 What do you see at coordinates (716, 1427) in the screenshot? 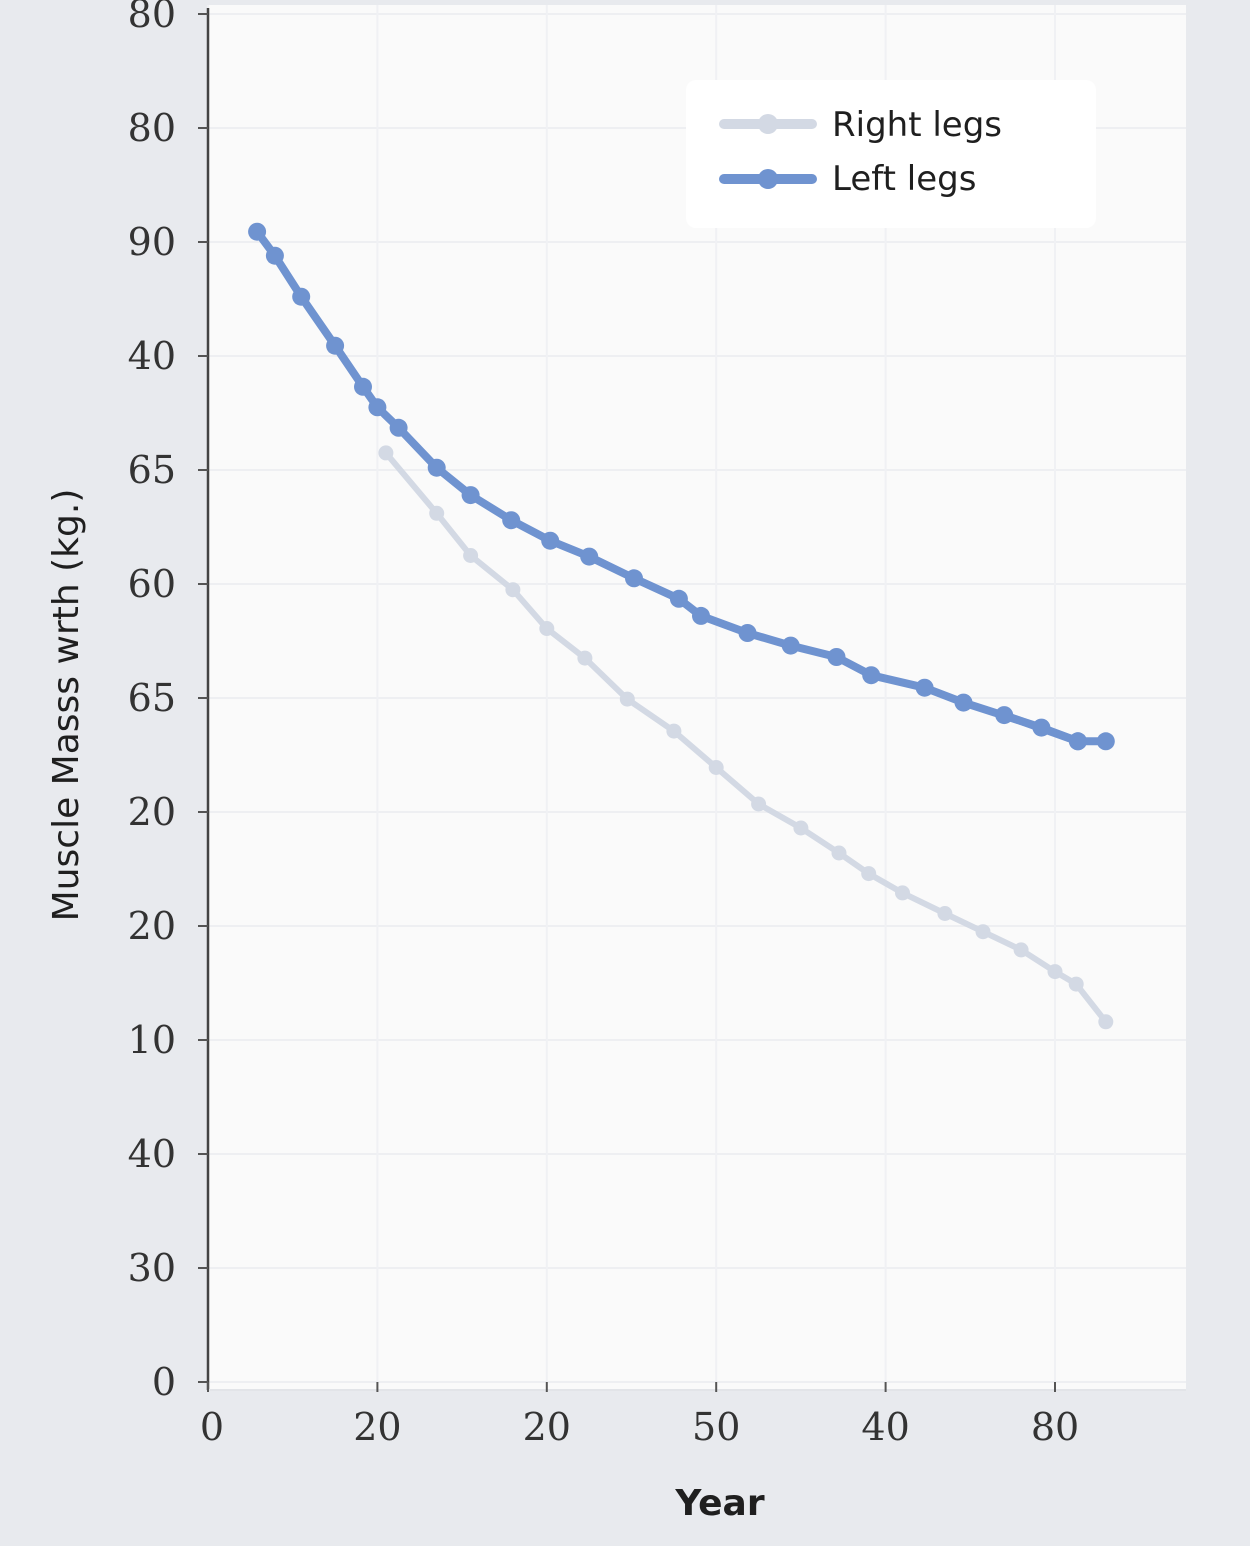
I see `x-tick-label: 50` at bounding box center [716, 1427].